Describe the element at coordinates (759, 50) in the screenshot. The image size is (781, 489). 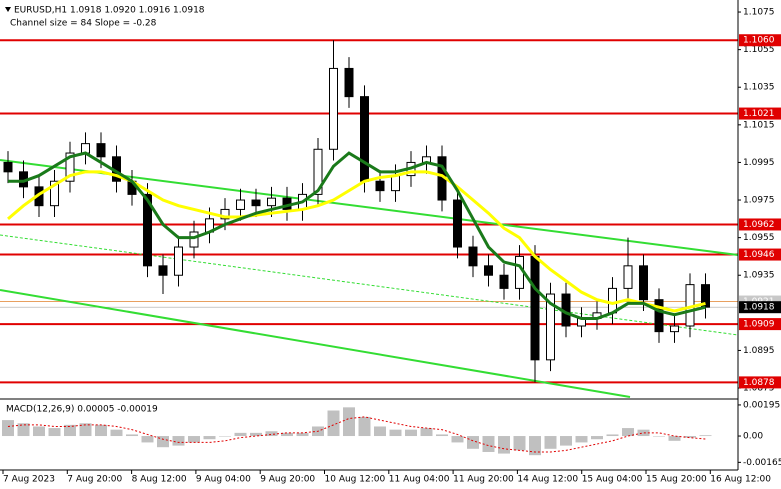
I see `y-tick-label: 1.1055` at that location.